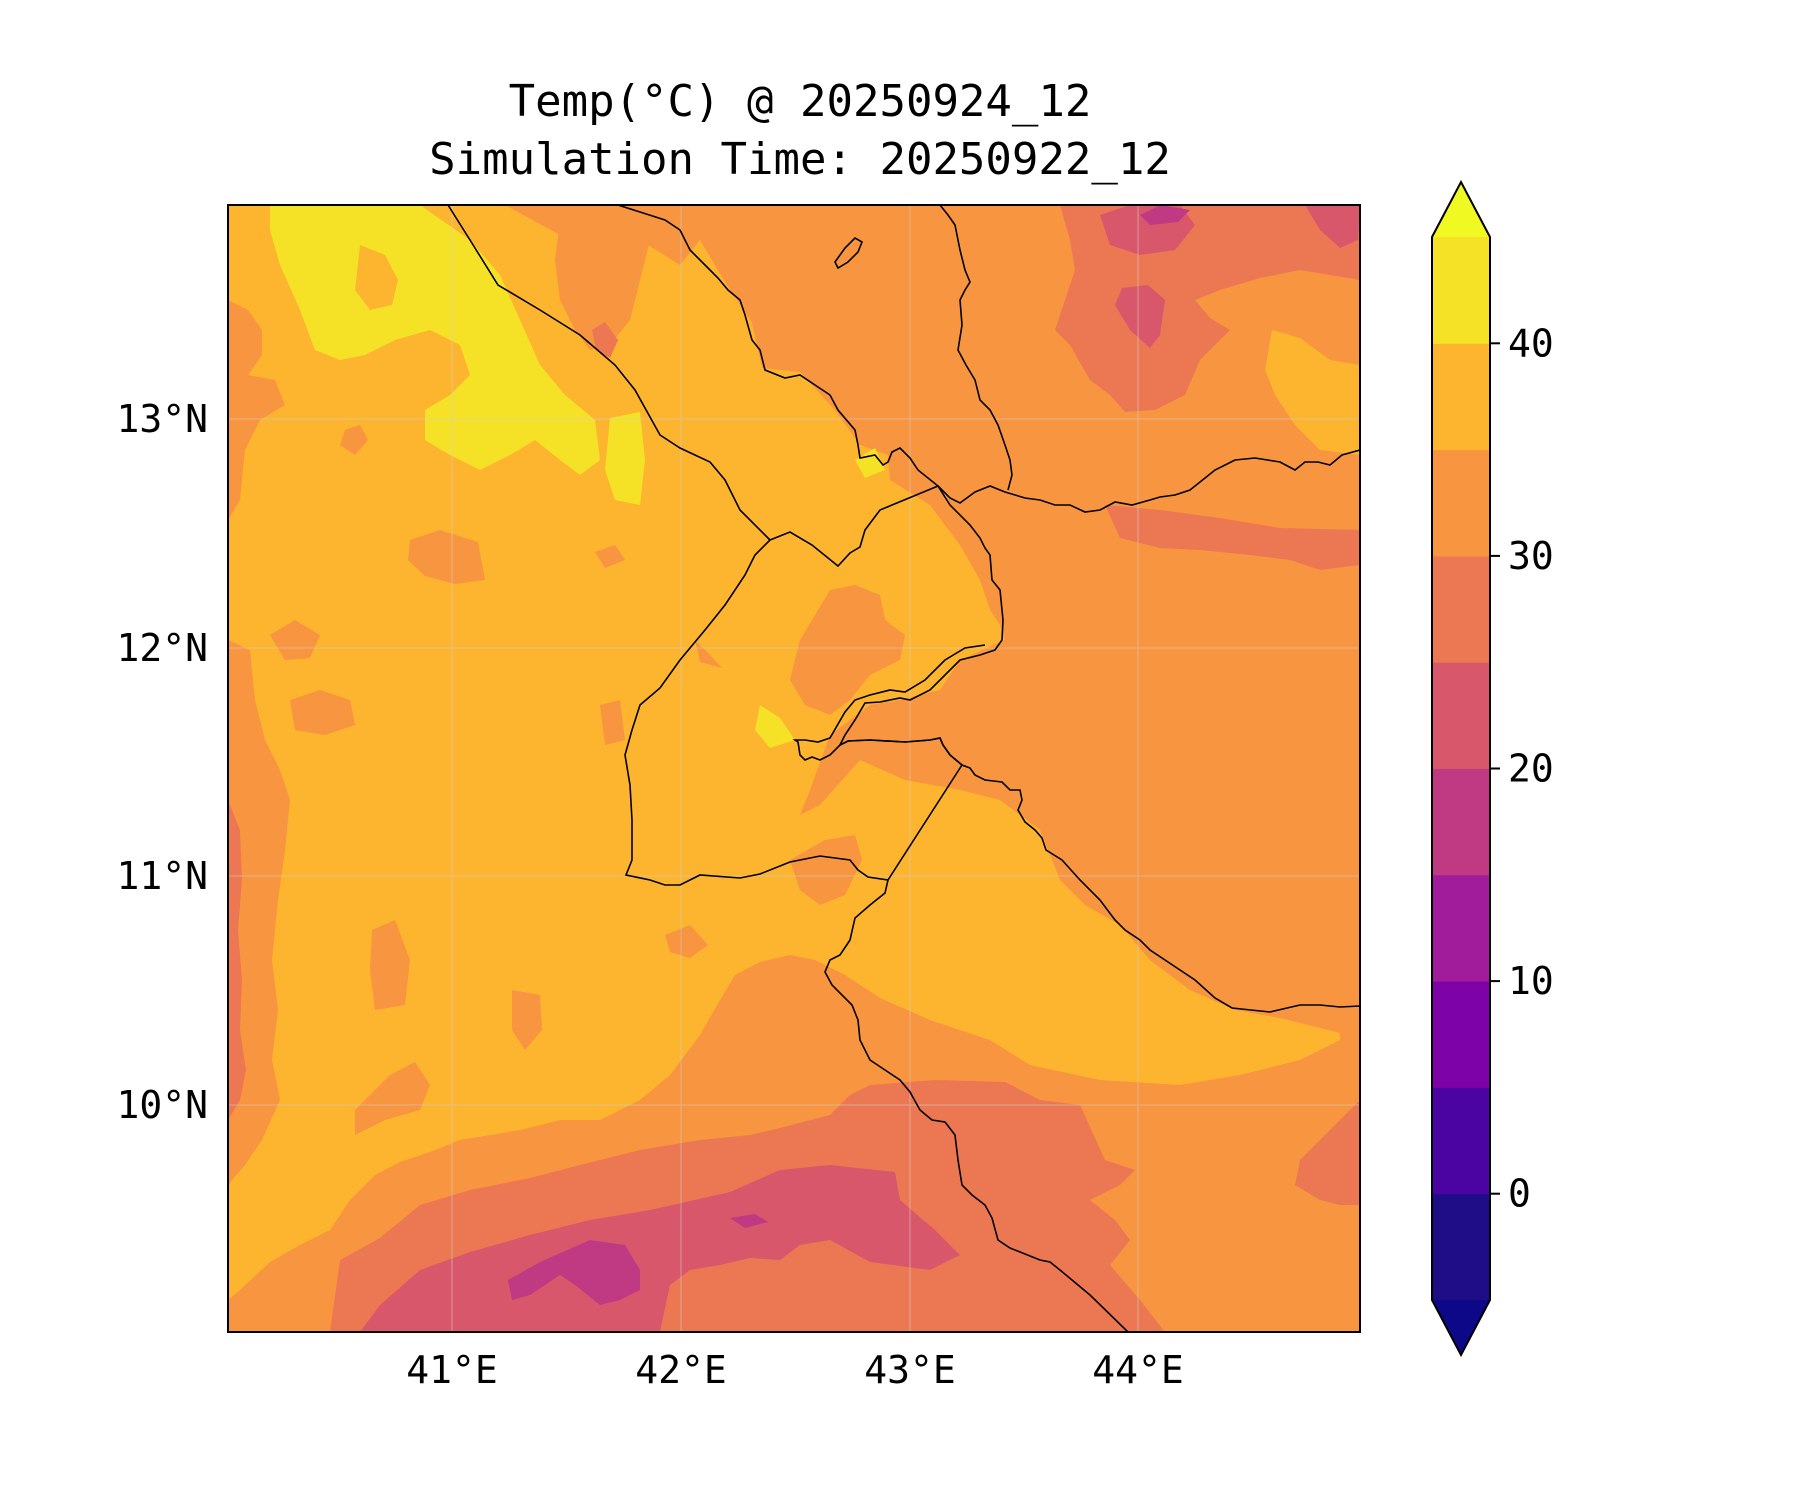 The width and height of the screenshot is (1800, 1500). I want to click on somalia-coast, so click(976, 1105).